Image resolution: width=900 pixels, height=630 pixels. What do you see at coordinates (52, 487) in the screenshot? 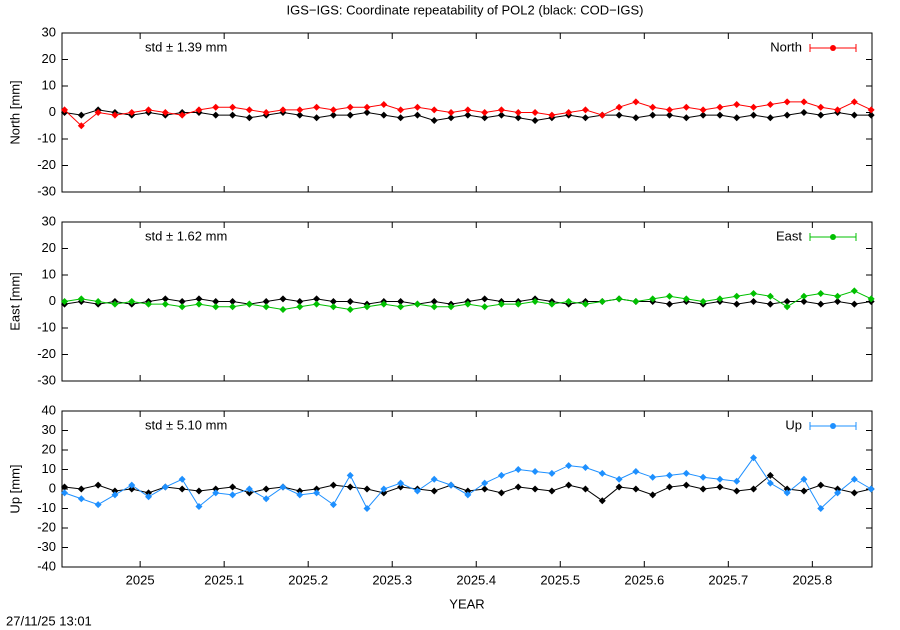
I see `y-tick-label: 0` at bounding box center [52, 487].